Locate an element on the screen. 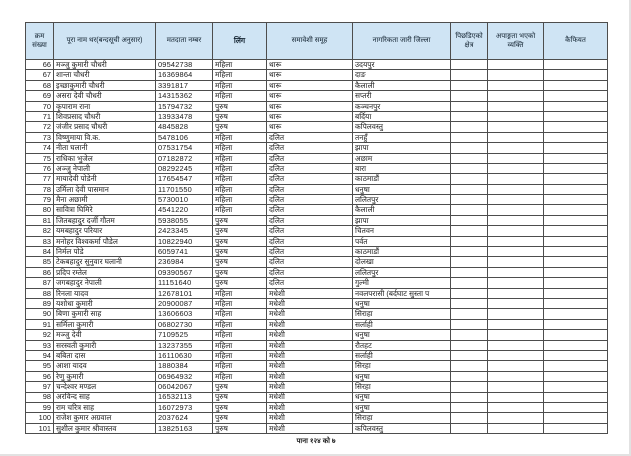 The width and height of the screenshot is (631, 456). cell-name: असरा देवी चौधरी is located at coordinates (104, 96).